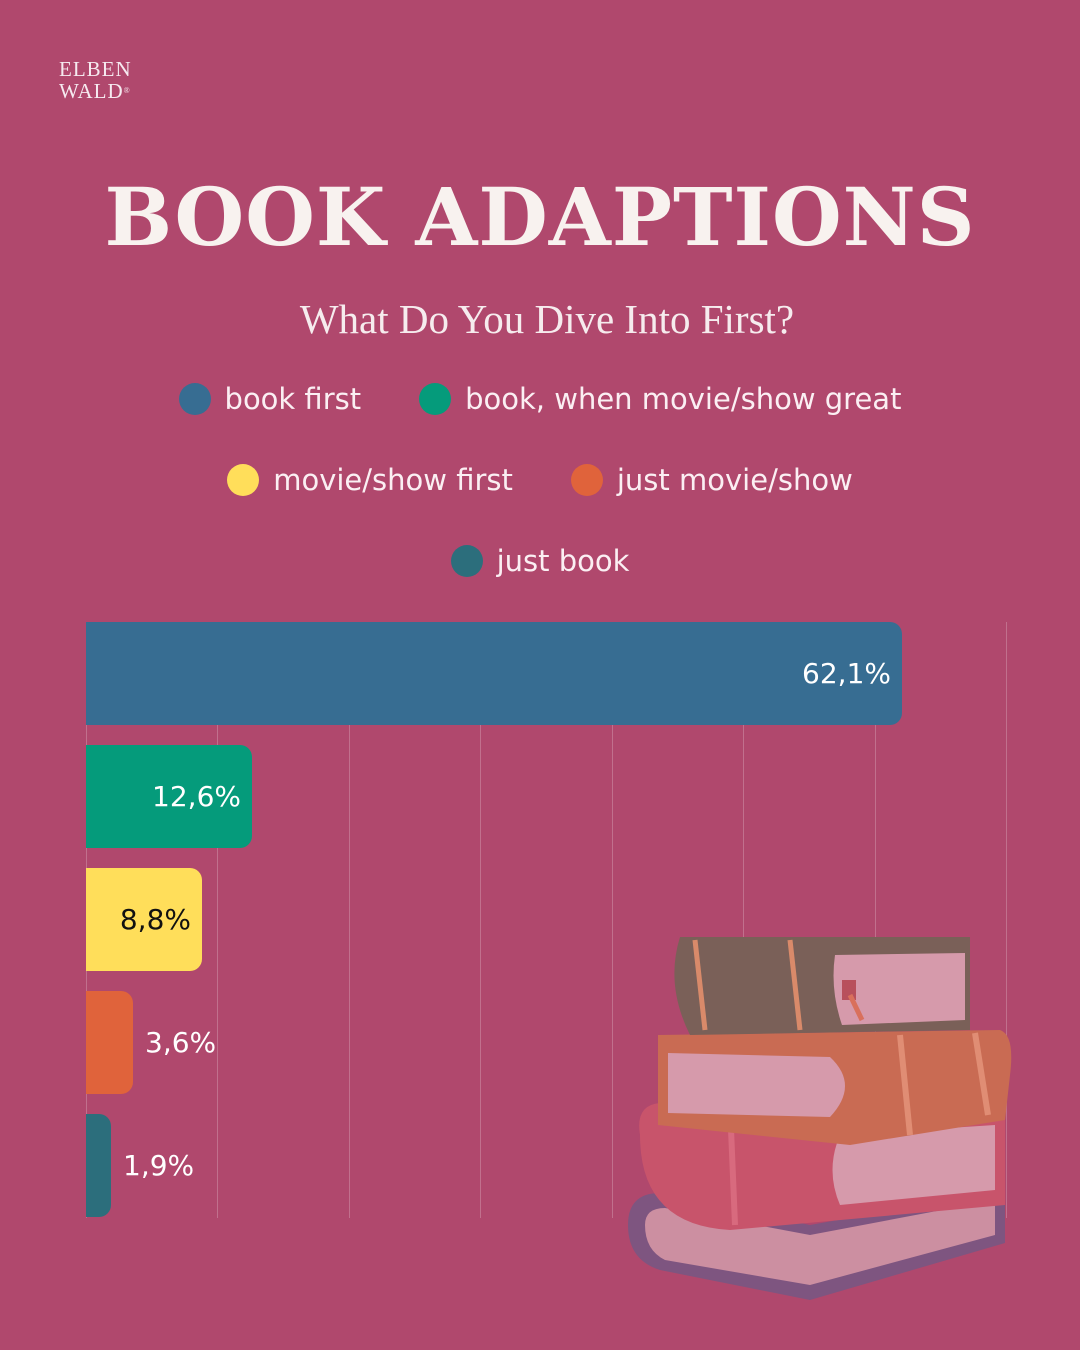  I want to click on bar-value-label: 1,9%, so click(159, 1165).